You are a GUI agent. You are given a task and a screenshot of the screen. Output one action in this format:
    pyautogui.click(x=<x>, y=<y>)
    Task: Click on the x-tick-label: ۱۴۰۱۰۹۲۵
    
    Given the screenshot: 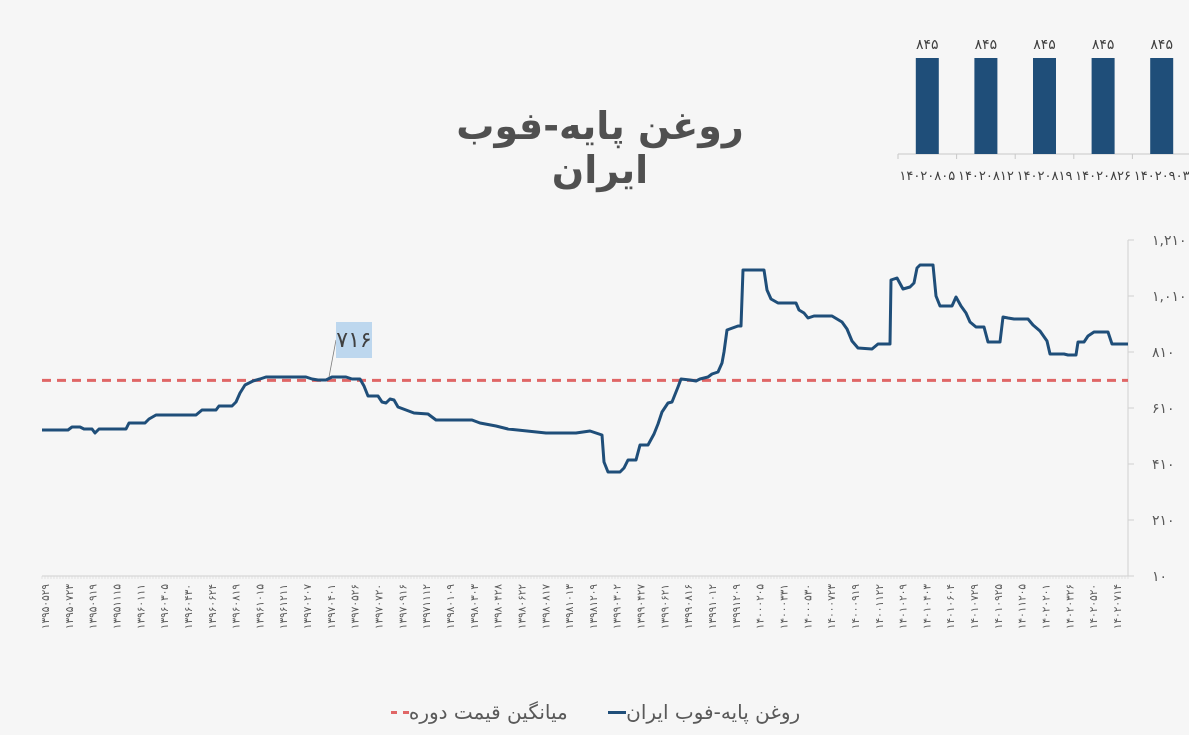 What is the action you would take?
    pyautogui.click(x=999, y=606)
    